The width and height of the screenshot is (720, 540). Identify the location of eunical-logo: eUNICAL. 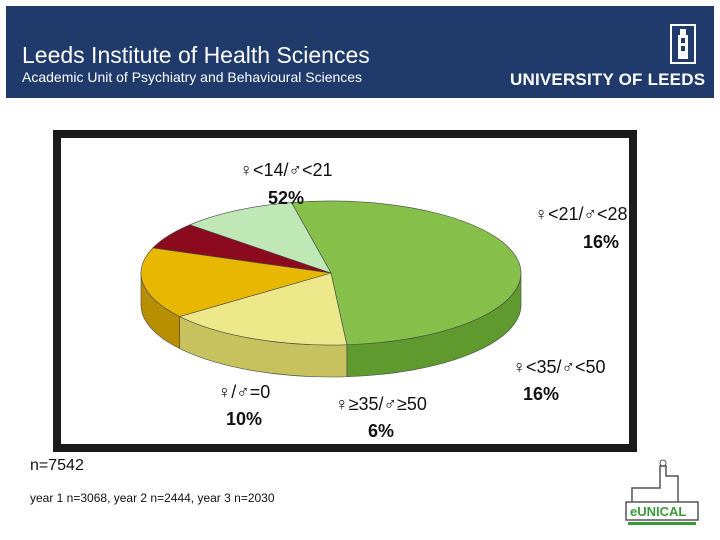
(662, 495).